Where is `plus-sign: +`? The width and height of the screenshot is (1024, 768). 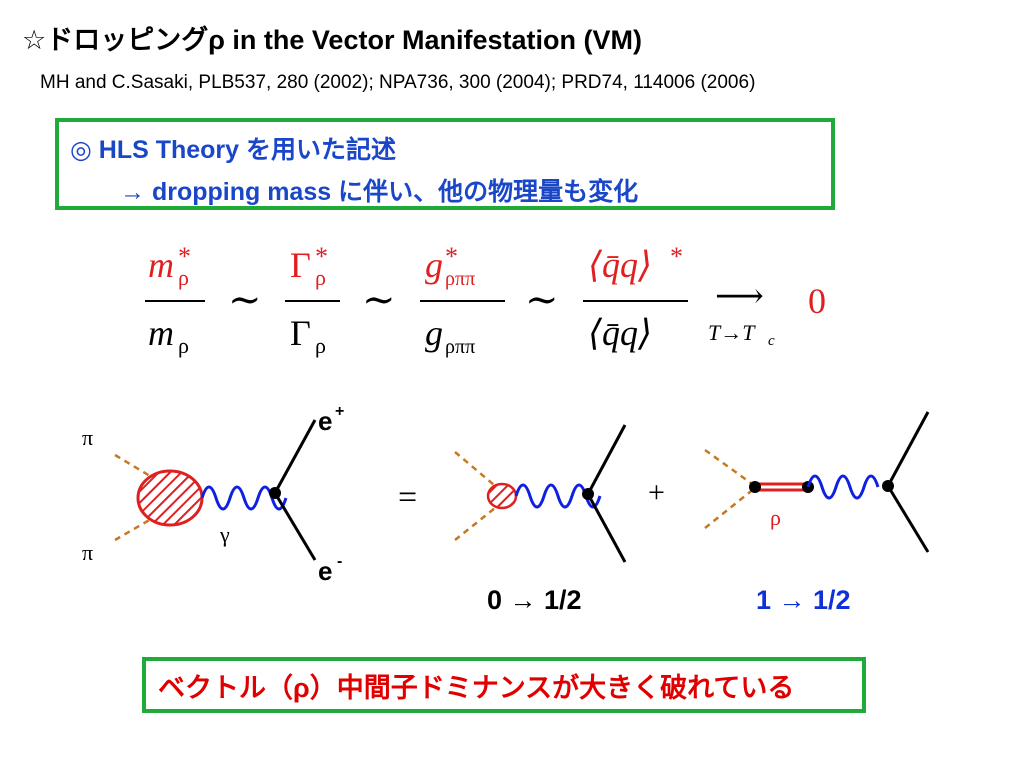 plus-sign: + is located at coordinates (656, 492).